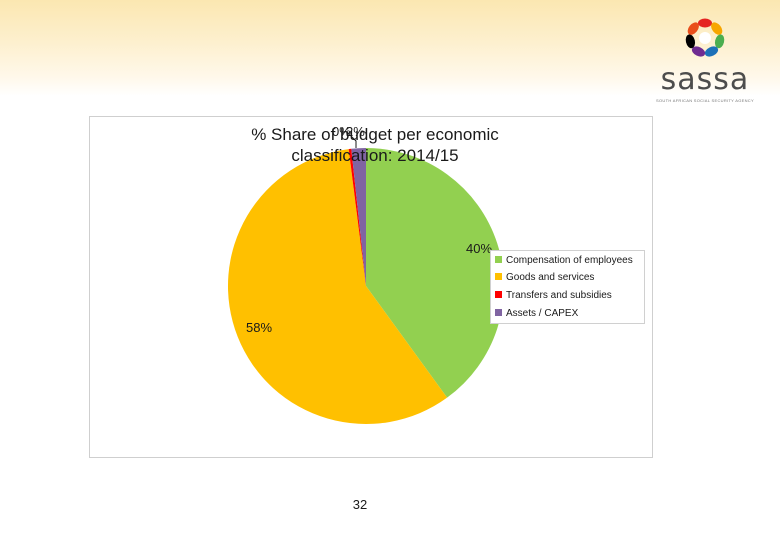  I want to click on legend-item-goods: Goods and services, so click(544, 278).